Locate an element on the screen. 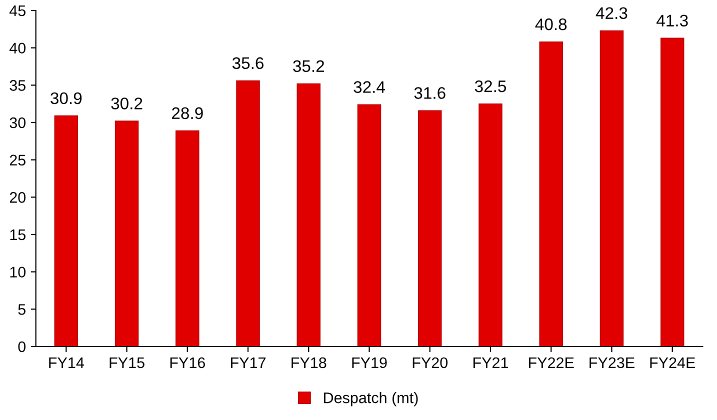 This screenshot has height=420, width=717. x-tick-label: FY24E is located at coordinates (673, 362).